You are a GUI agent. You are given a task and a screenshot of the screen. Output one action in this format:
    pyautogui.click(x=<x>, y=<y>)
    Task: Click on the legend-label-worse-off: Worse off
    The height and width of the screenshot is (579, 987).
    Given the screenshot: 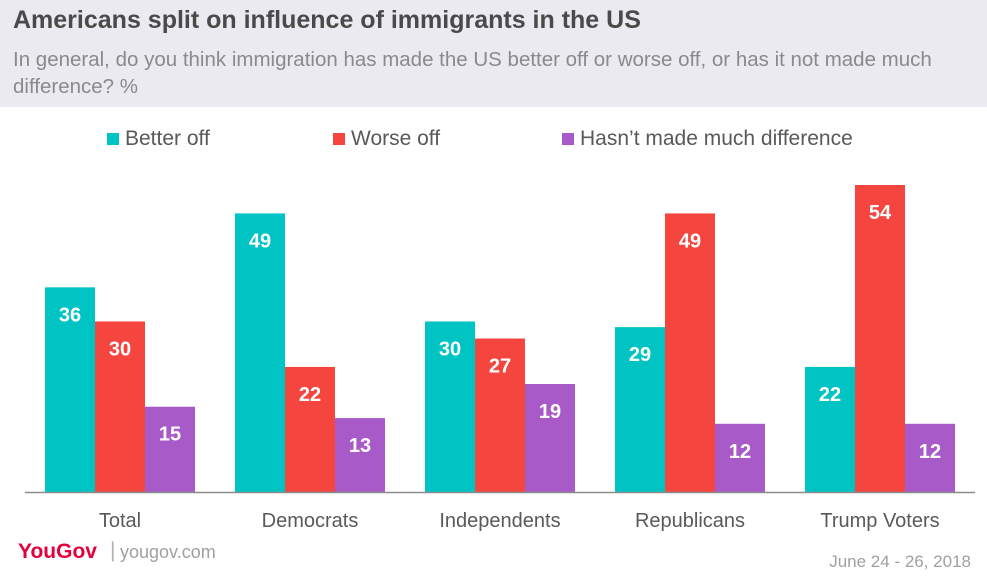 What is the action you would take?
    pyautogui.click(x=396, y=138)
    